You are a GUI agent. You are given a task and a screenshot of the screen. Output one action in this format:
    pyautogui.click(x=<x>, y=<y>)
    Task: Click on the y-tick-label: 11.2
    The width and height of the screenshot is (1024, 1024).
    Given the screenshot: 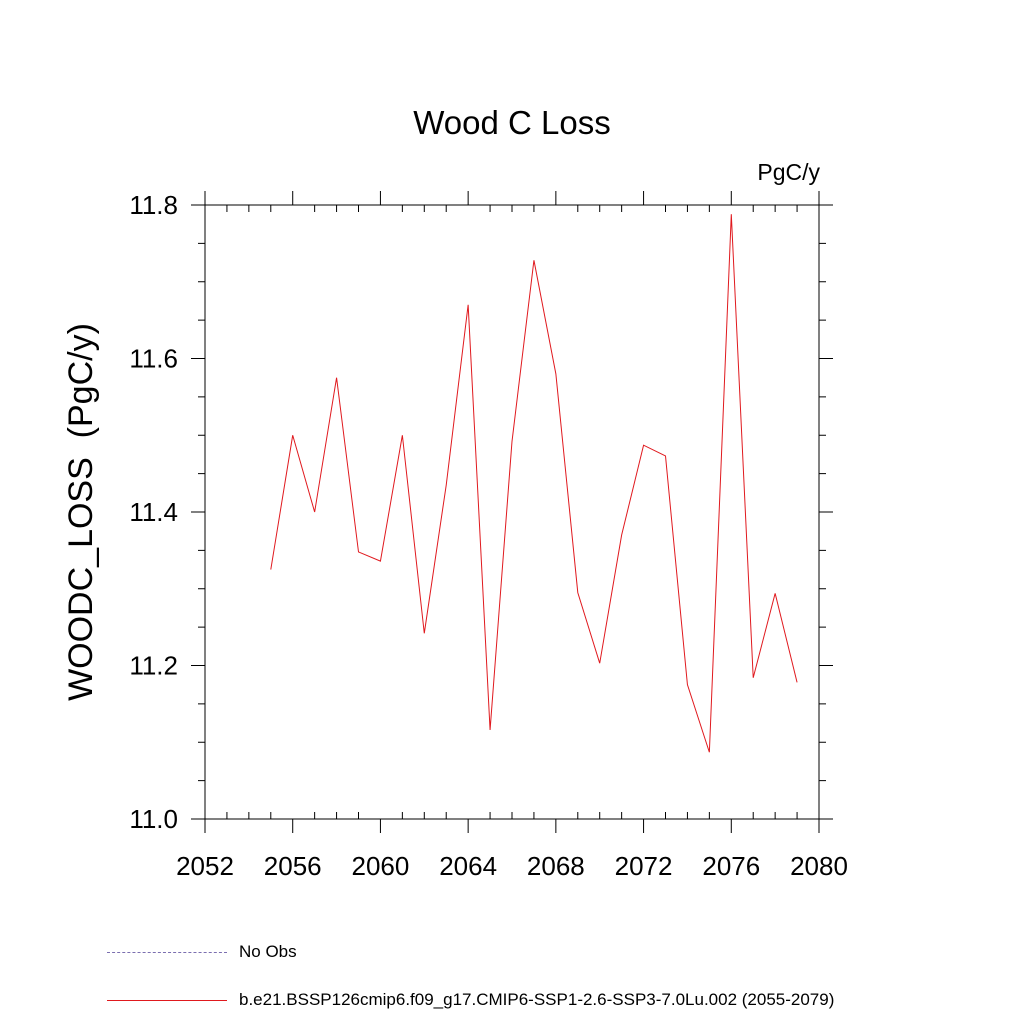 What is the action you would take?
    pyautogui.click(x=153, y=666)
    